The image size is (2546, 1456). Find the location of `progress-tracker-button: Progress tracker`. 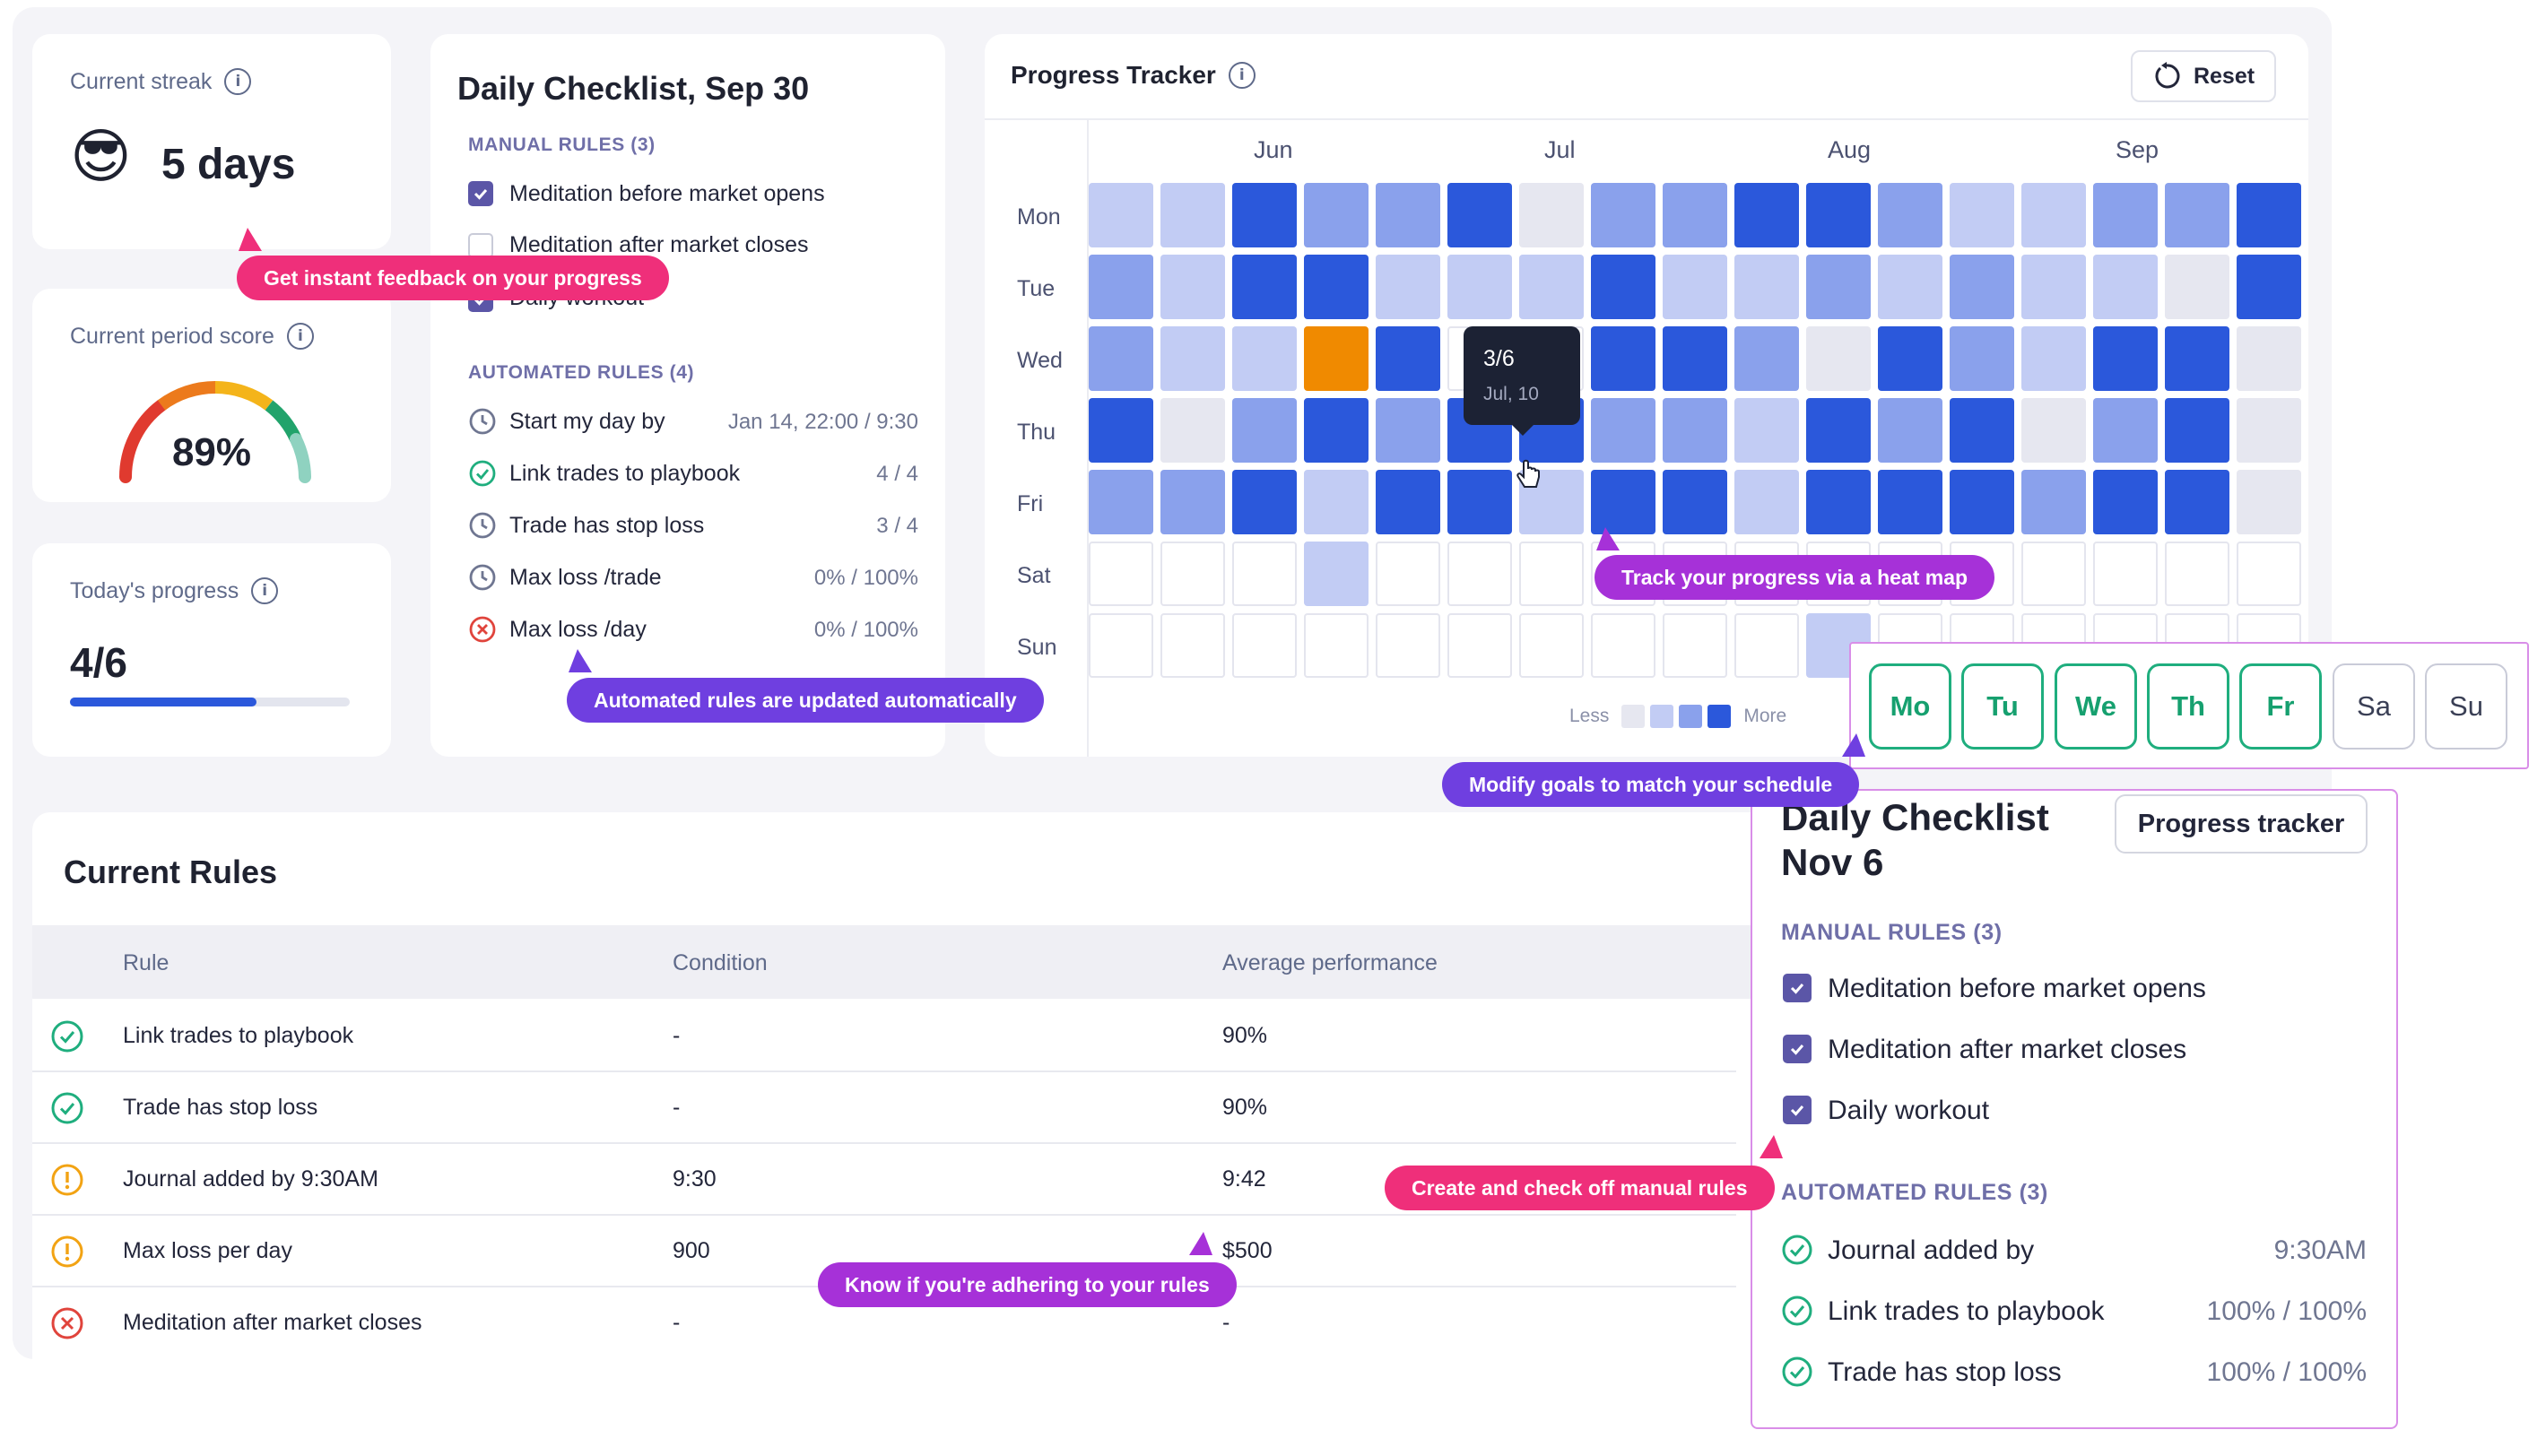

progress-tracker-button: Progress tracker is located at coordinates (2242, 824).